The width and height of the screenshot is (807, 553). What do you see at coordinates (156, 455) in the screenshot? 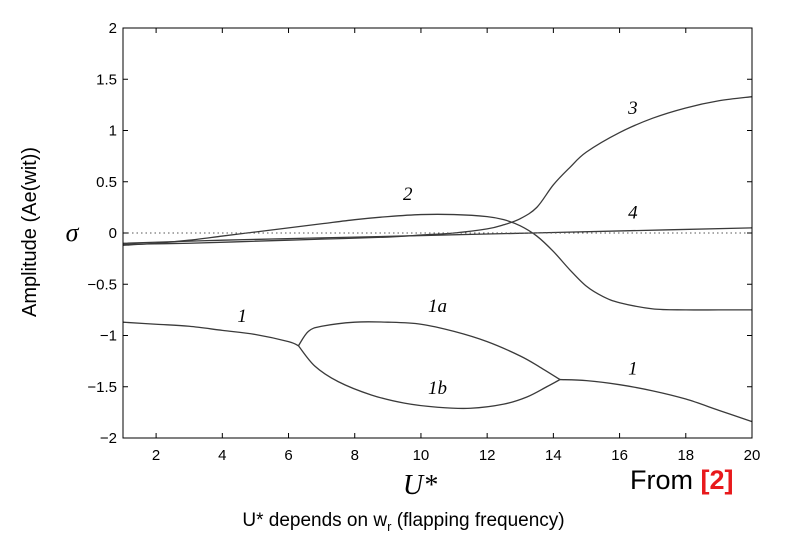
I see `x-tick-label: 2` at bounding box center [156, 455].